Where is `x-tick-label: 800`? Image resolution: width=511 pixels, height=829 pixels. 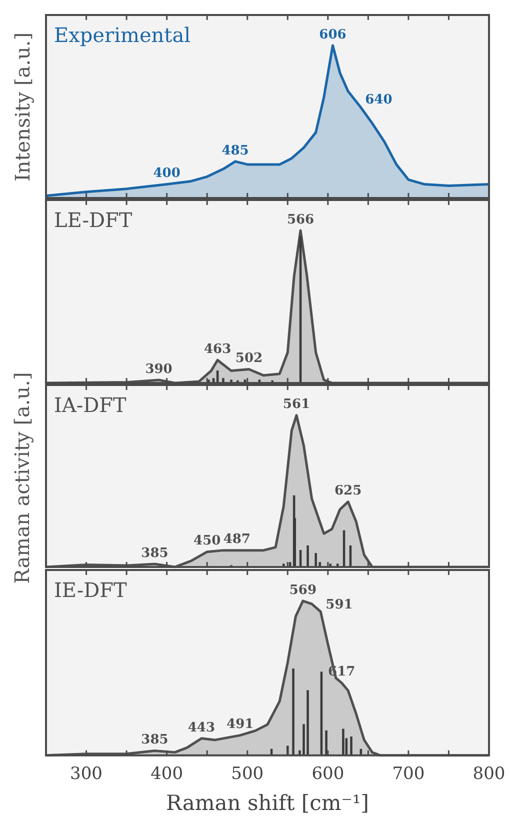 x-tick-label: 800 is located at coordinates (489, 774).